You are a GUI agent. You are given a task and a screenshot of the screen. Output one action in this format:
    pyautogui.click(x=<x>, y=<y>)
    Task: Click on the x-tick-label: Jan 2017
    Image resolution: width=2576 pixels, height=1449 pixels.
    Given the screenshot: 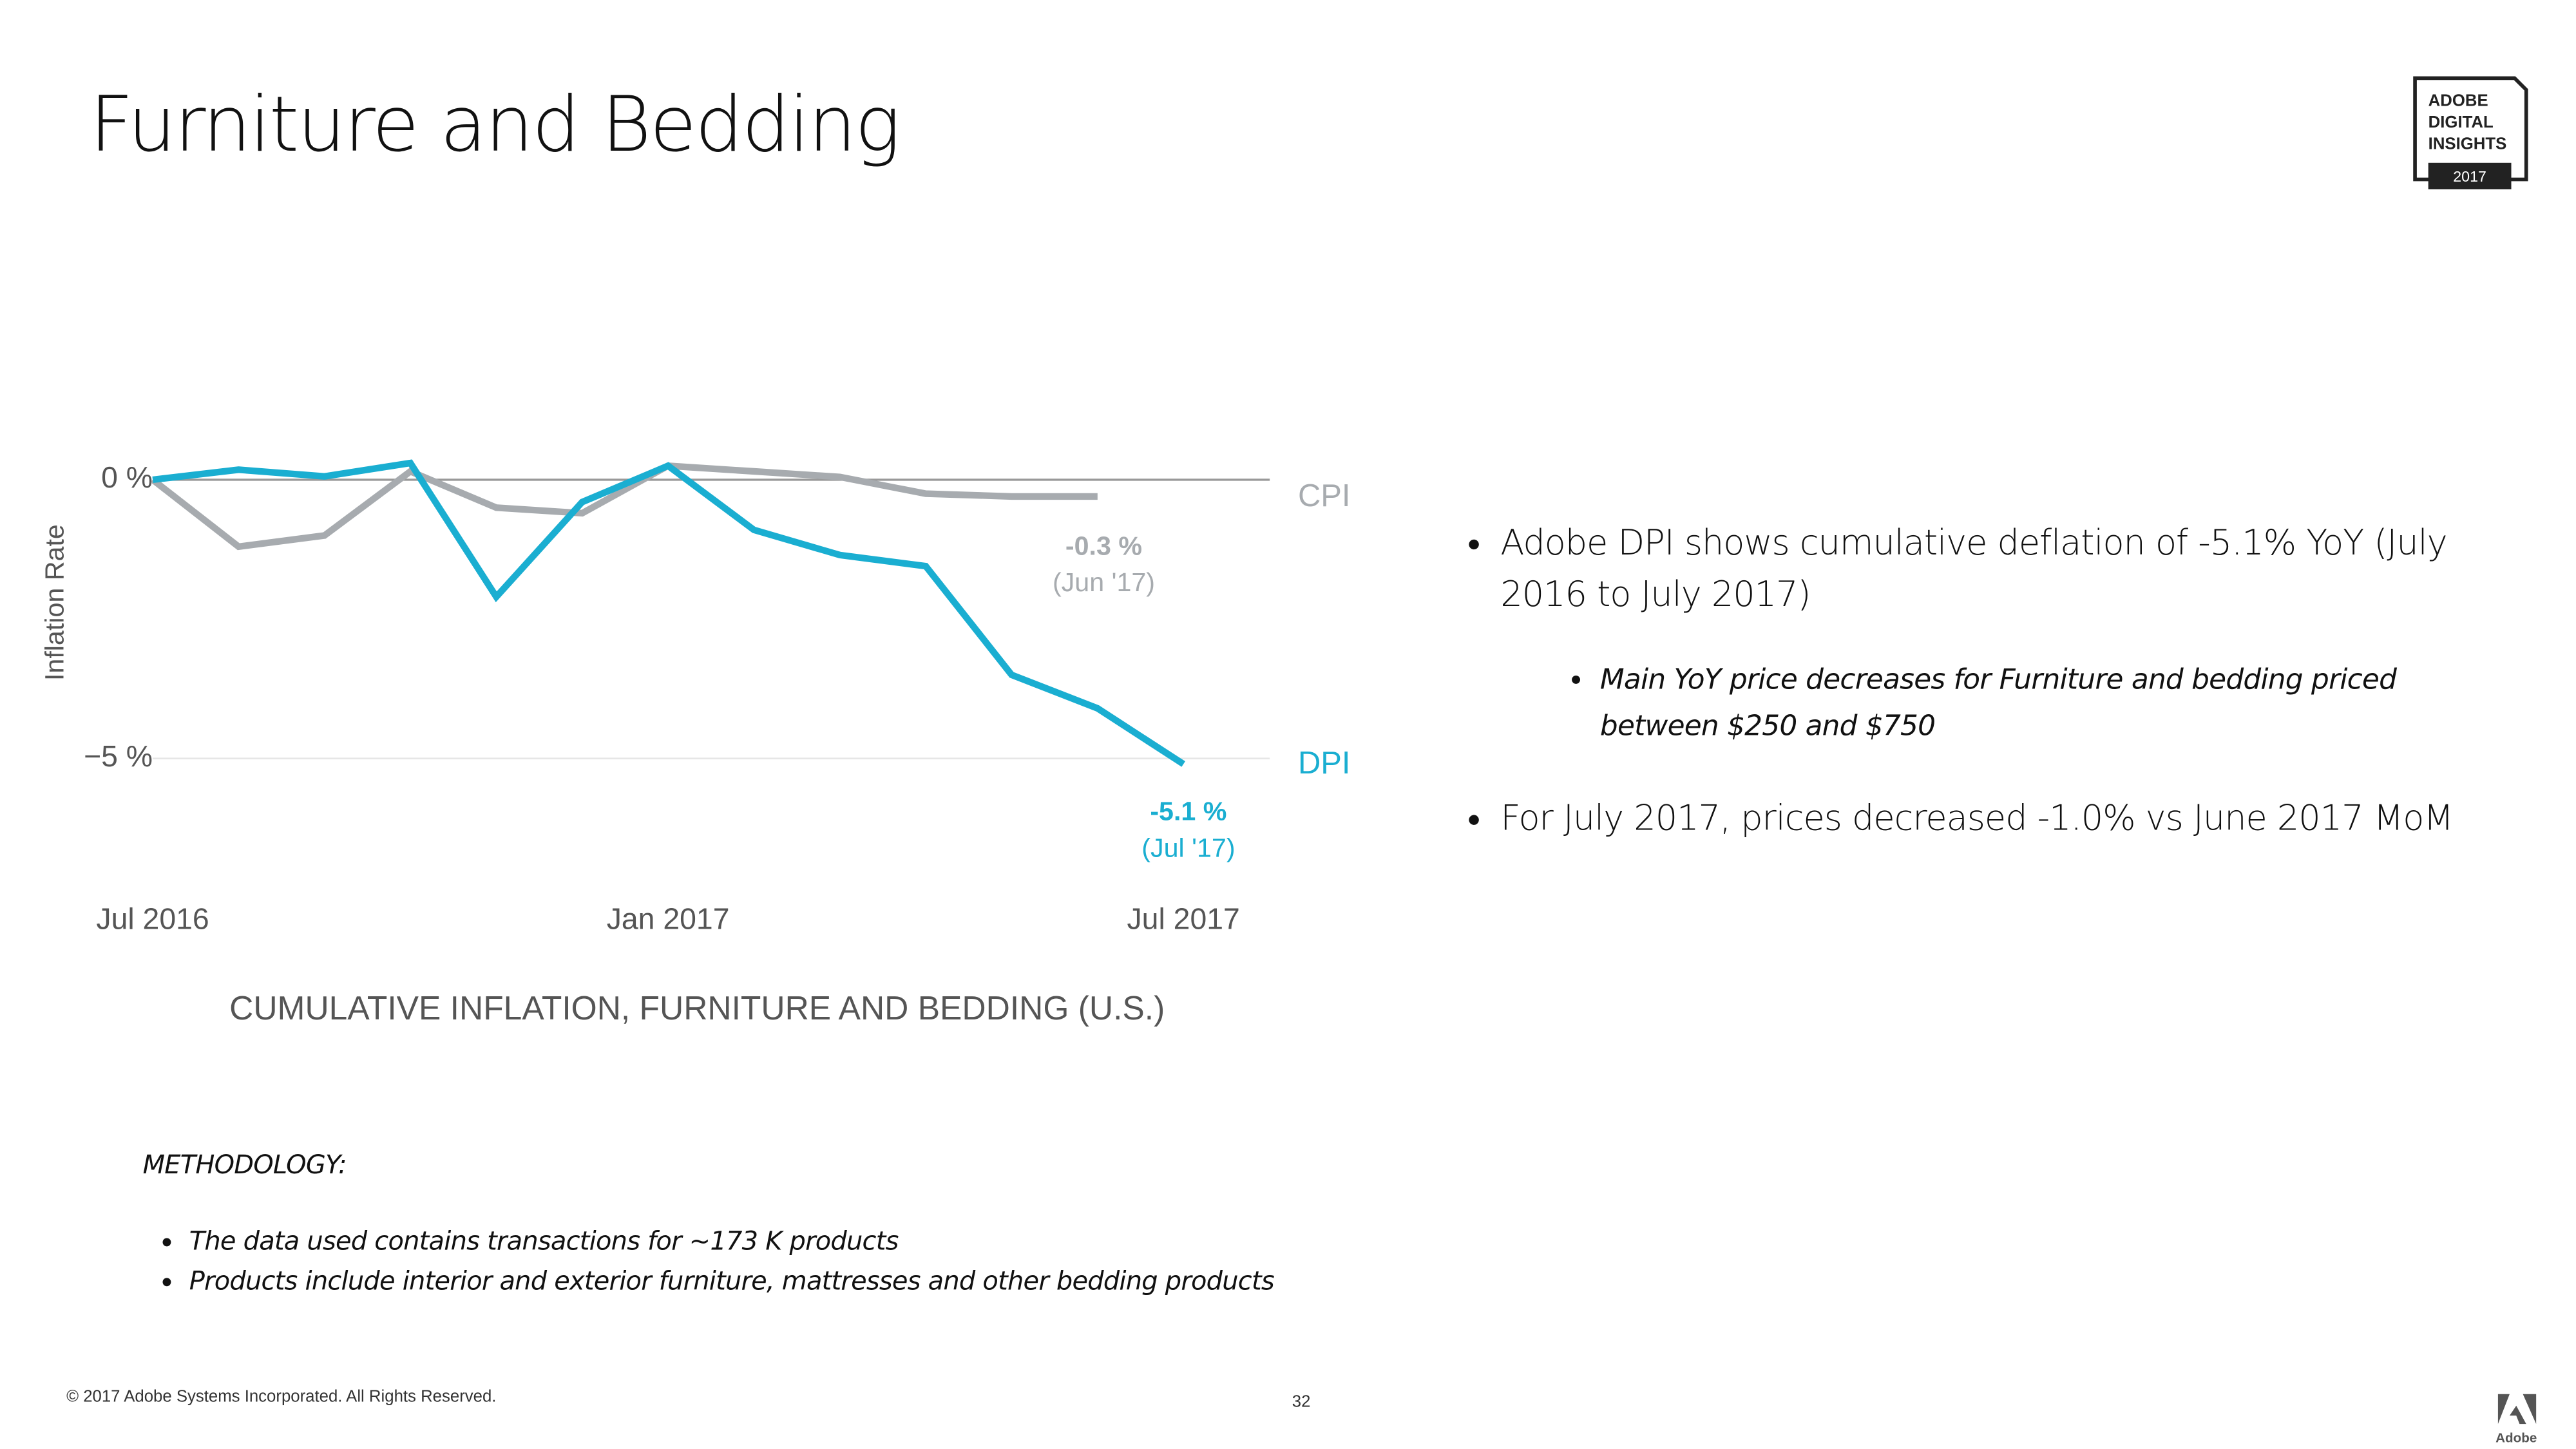 What is the action you would take?
    pyautogui.click(x=668, y=919)
    